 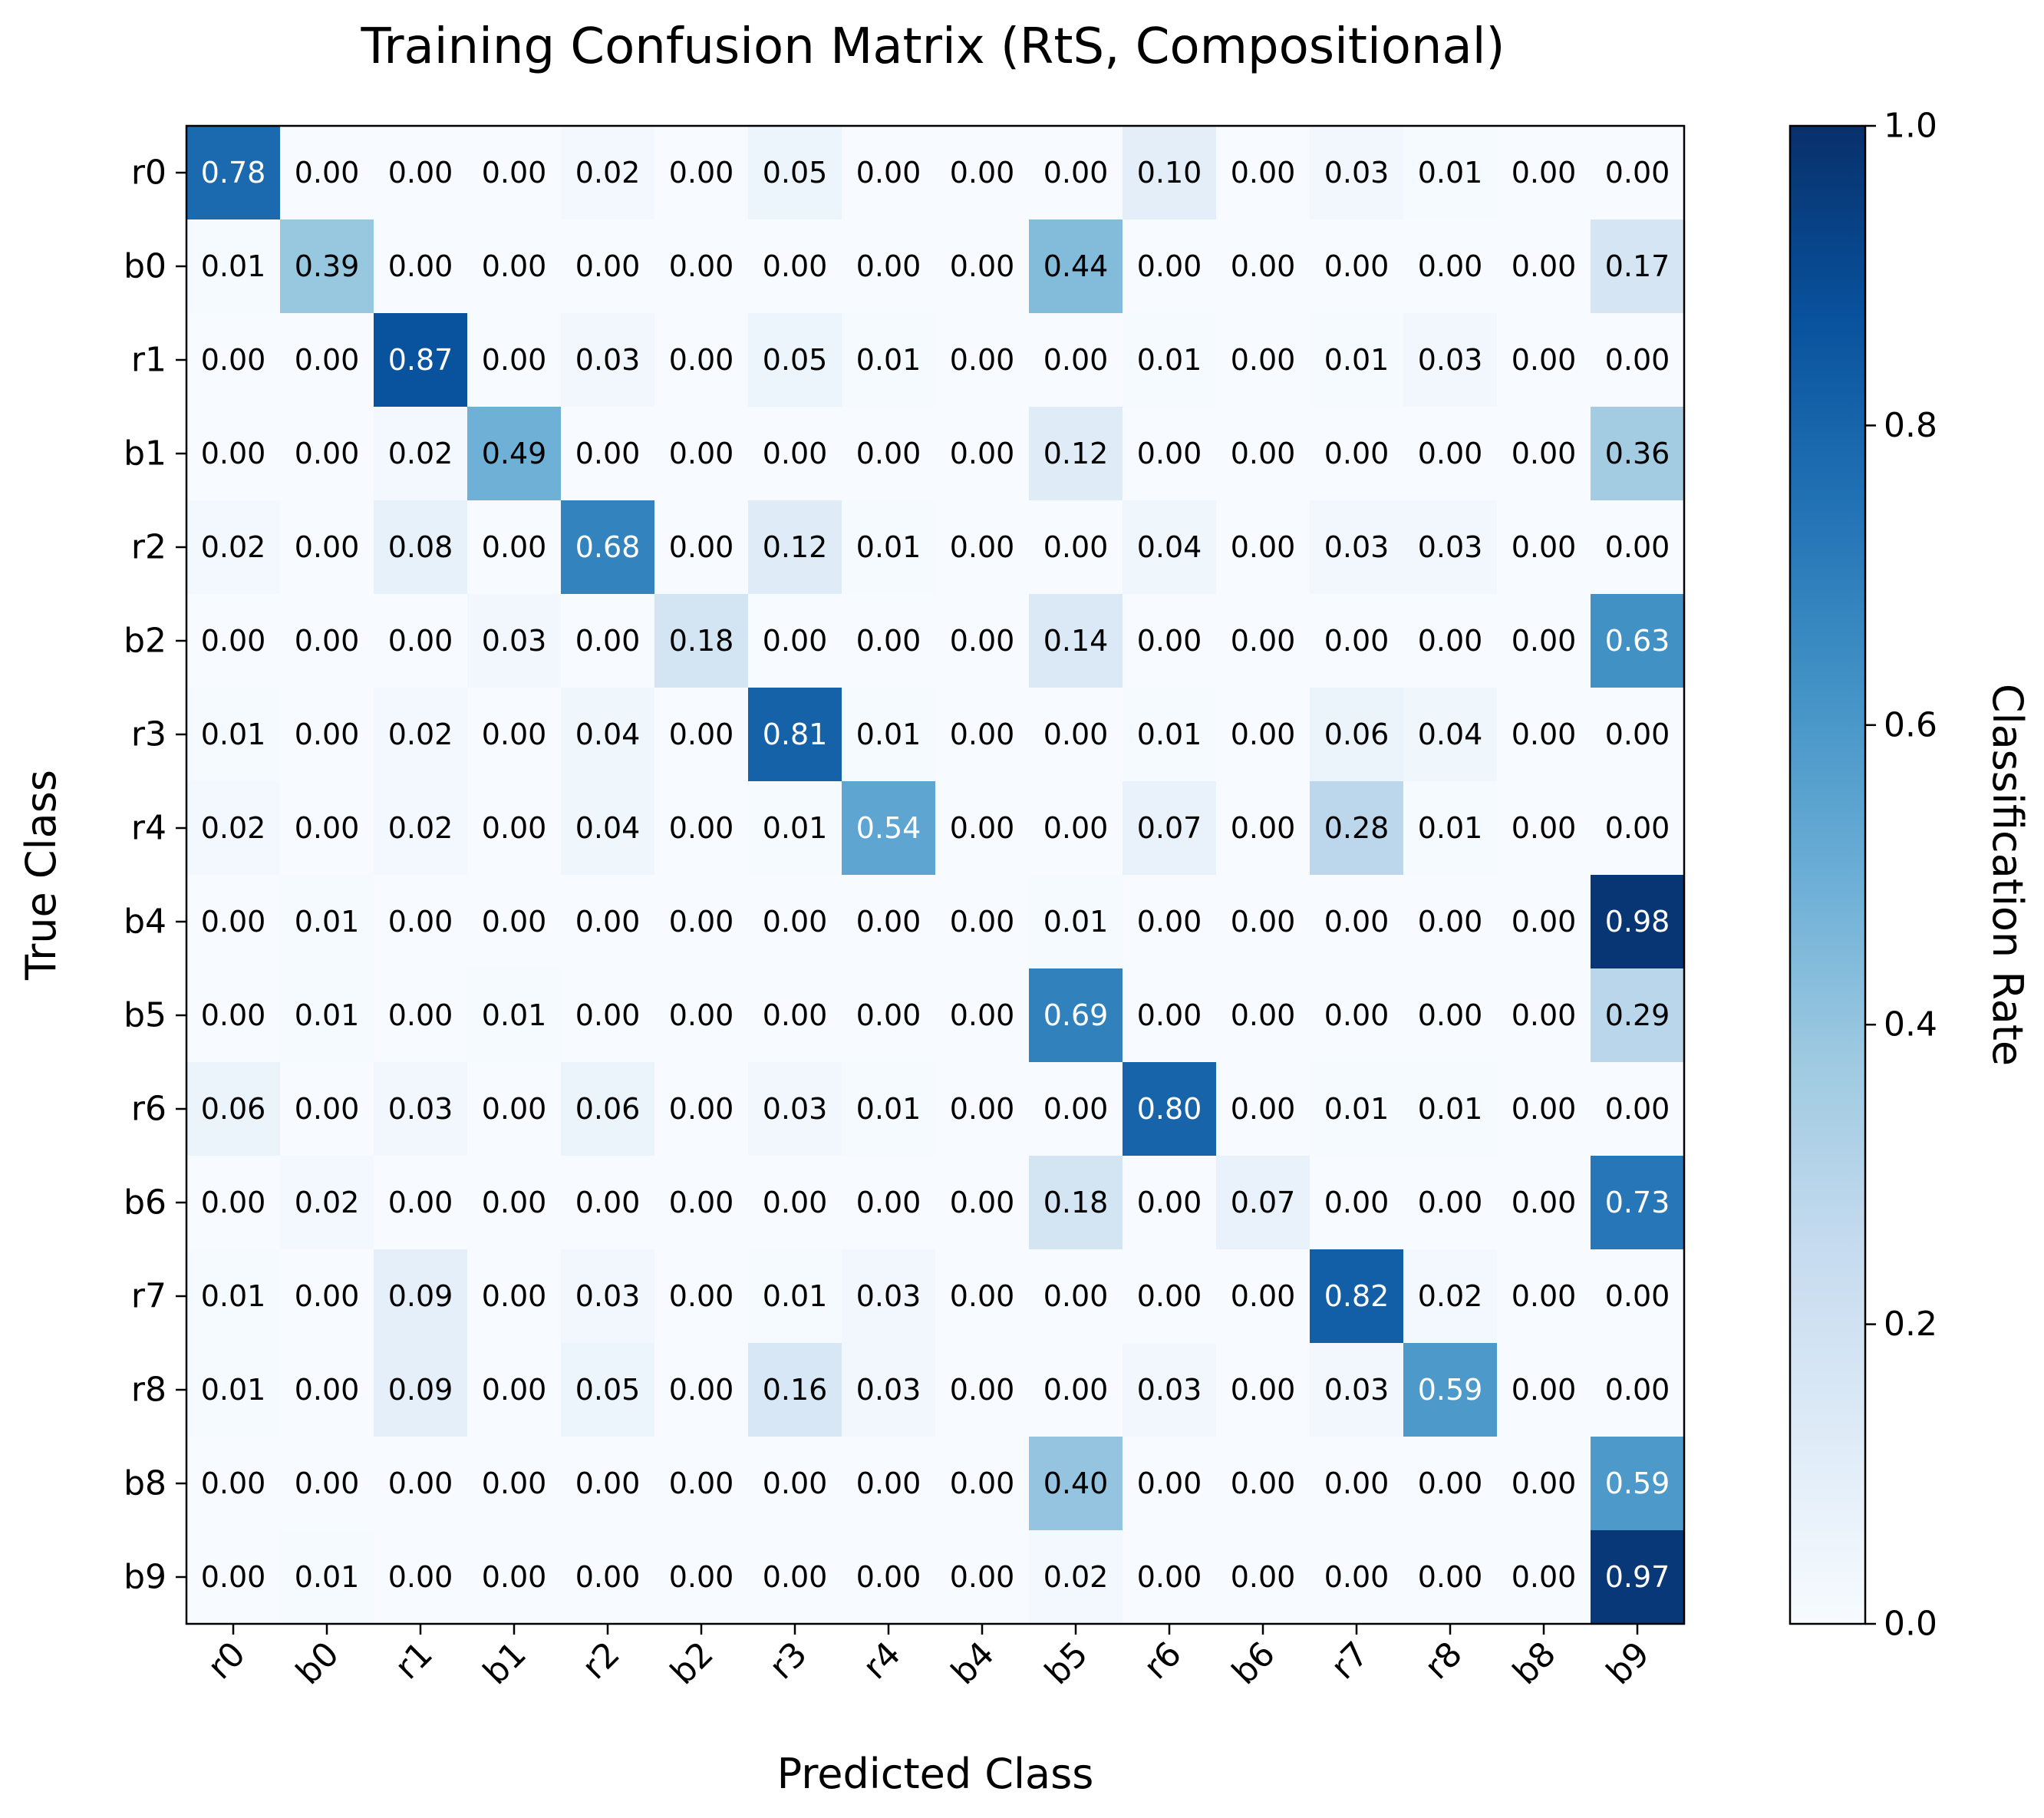 I want to click on x-tick-label: r4, so click(x=882, y=1662).